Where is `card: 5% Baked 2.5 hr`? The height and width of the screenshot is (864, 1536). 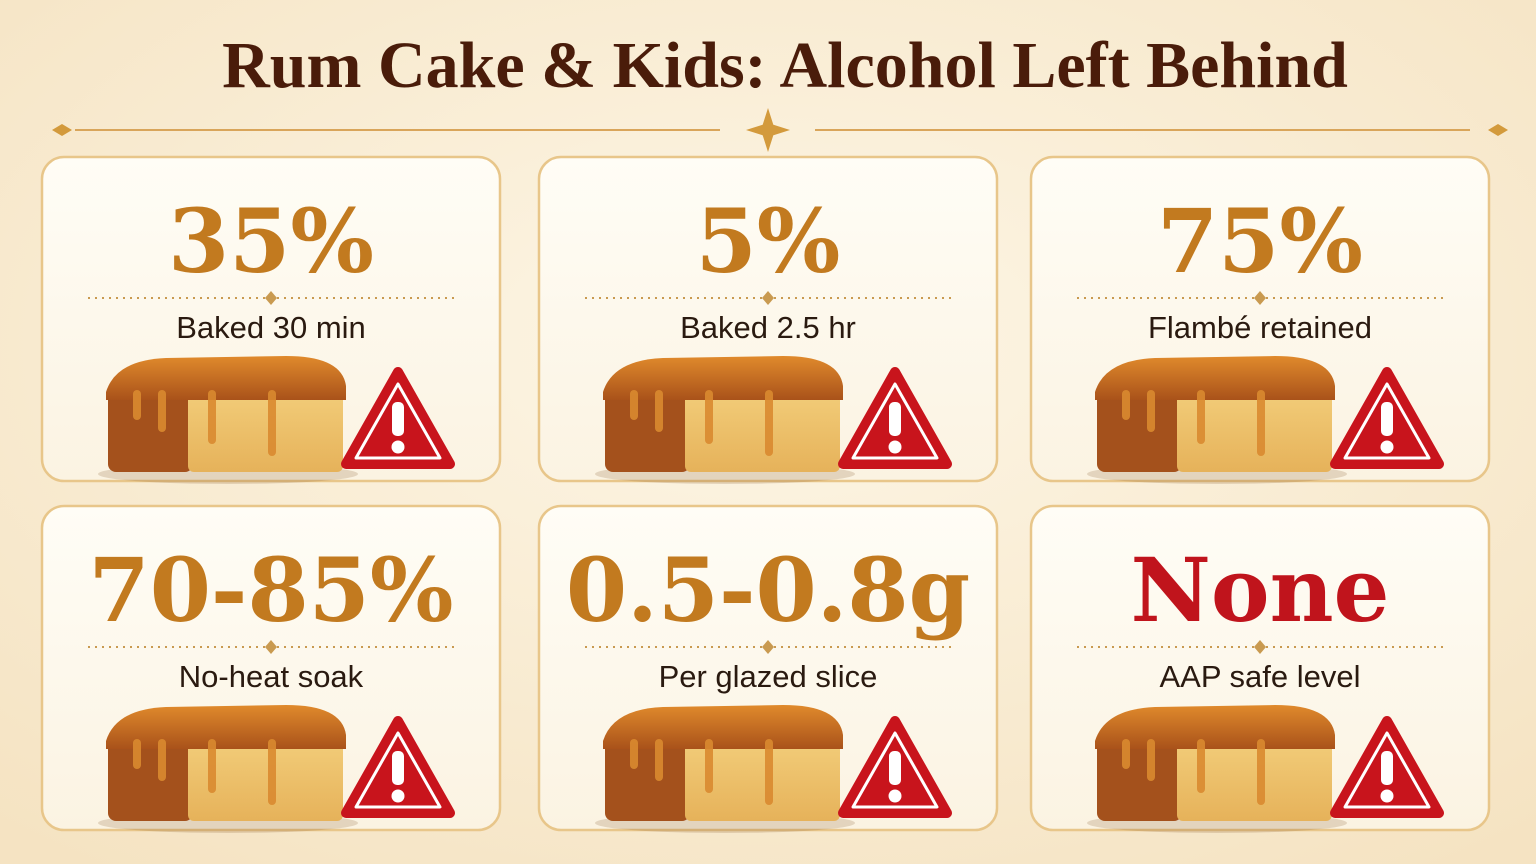
card: 5% Baked 2.5 hr is located at coordinates (768, 319).